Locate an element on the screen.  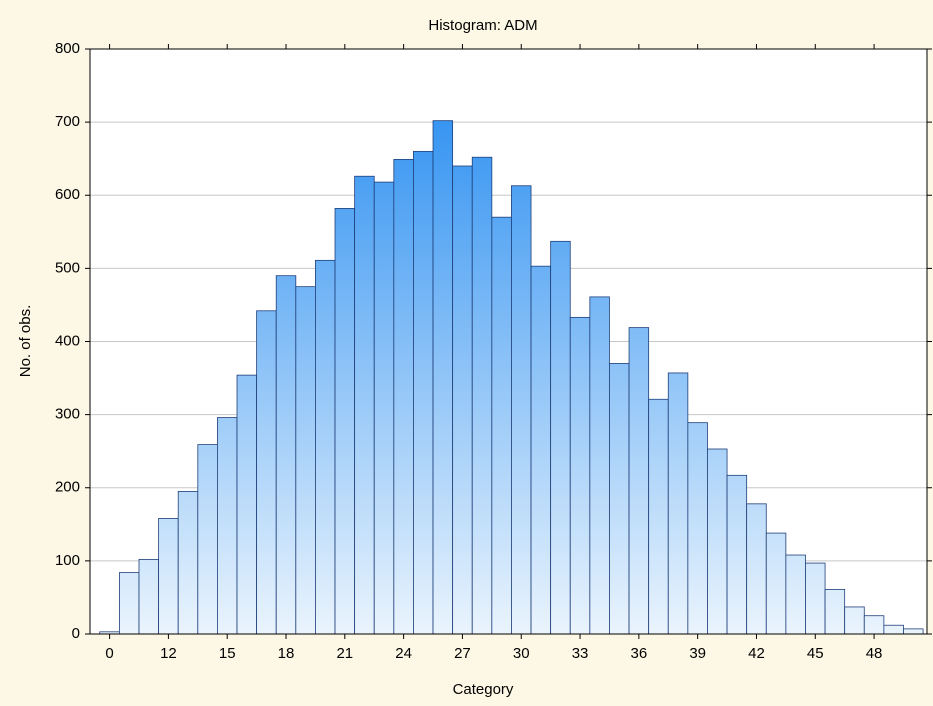
x-tick-label: 33 is located at coordinates (580, 653).